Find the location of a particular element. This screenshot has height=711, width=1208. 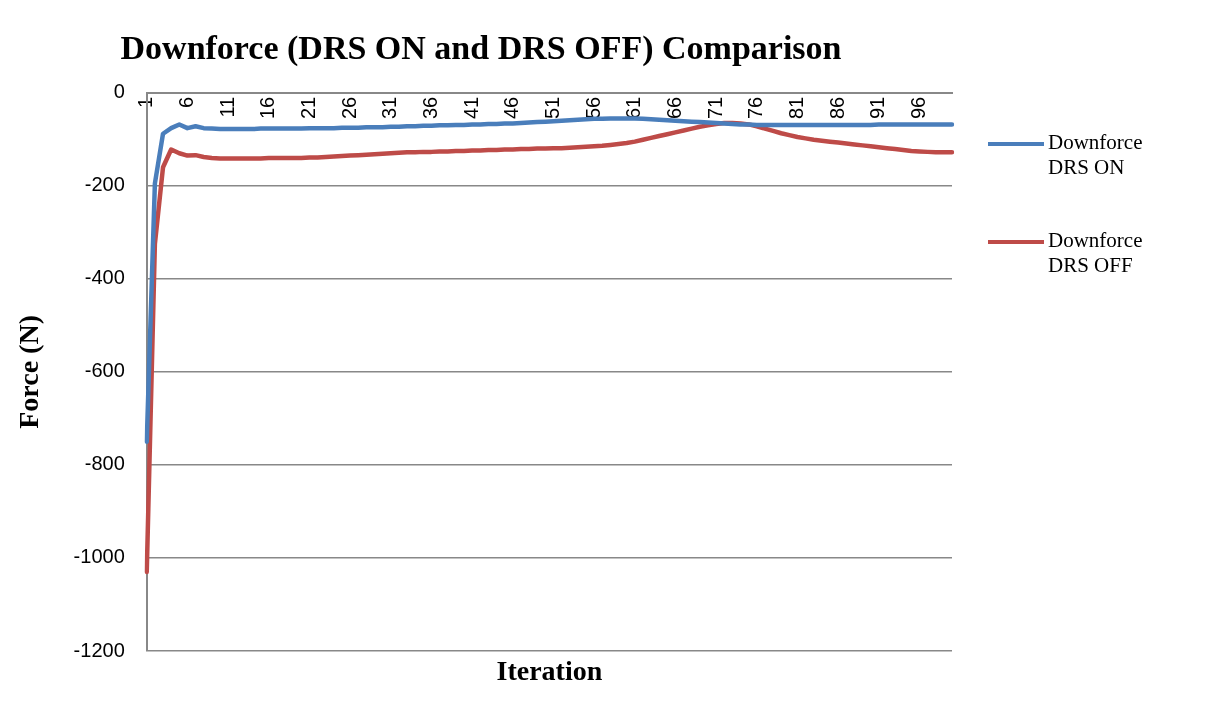

x-tick-label: 96 is located at coordinates (917, 108).